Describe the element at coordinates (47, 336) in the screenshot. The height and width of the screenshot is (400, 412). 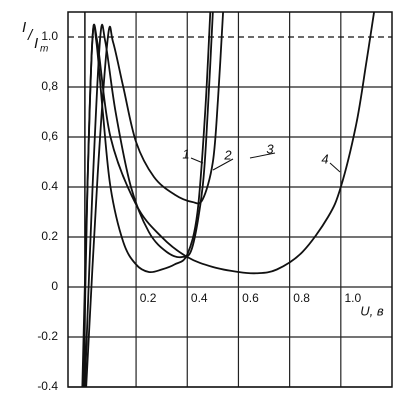
I see `y-tick-label: -0.2` at that location.